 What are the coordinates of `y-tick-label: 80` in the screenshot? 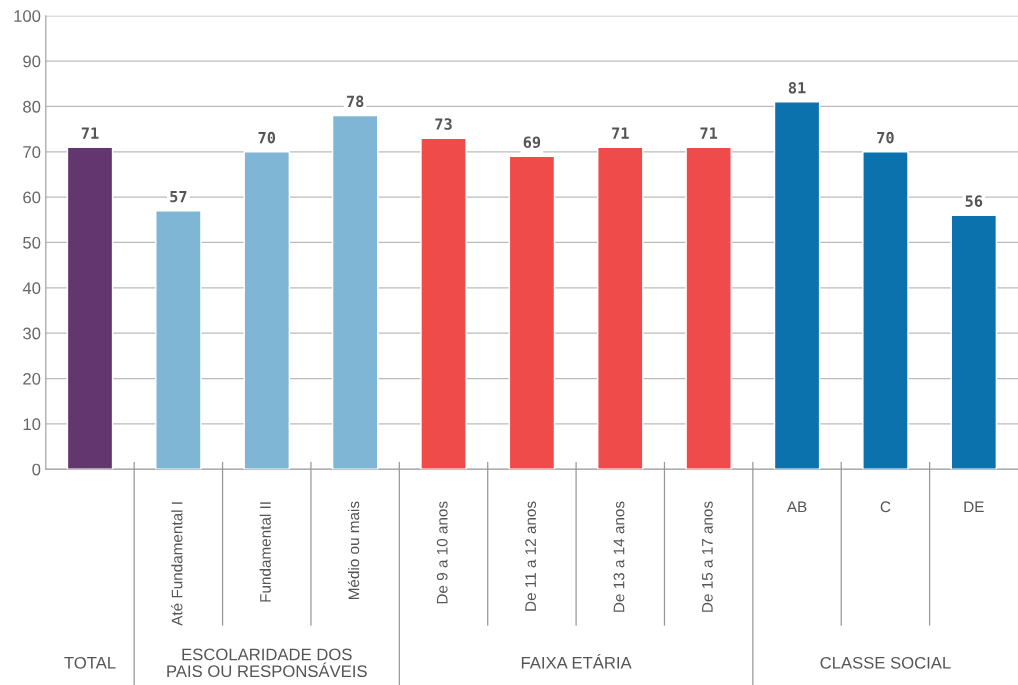 It's located at (32, 106).